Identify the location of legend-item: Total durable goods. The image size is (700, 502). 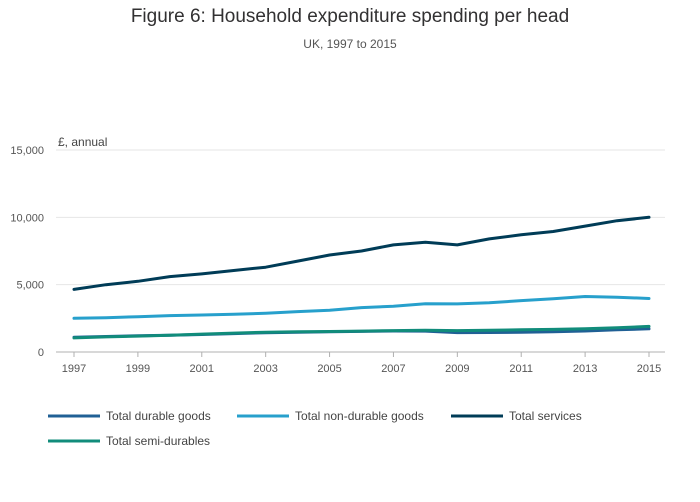
(129, 416).